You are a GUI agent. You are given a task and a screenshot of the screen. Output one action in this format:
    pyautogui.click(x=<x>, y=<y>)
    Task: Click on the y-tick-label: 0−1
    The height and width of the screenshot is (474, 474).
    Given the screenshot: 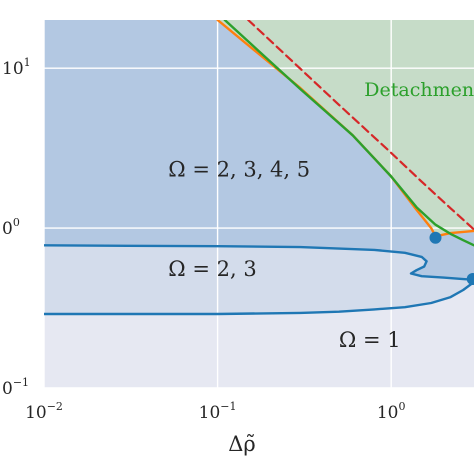 What is the action you would take?
    pyautogui.click(x=15, y=387)
    